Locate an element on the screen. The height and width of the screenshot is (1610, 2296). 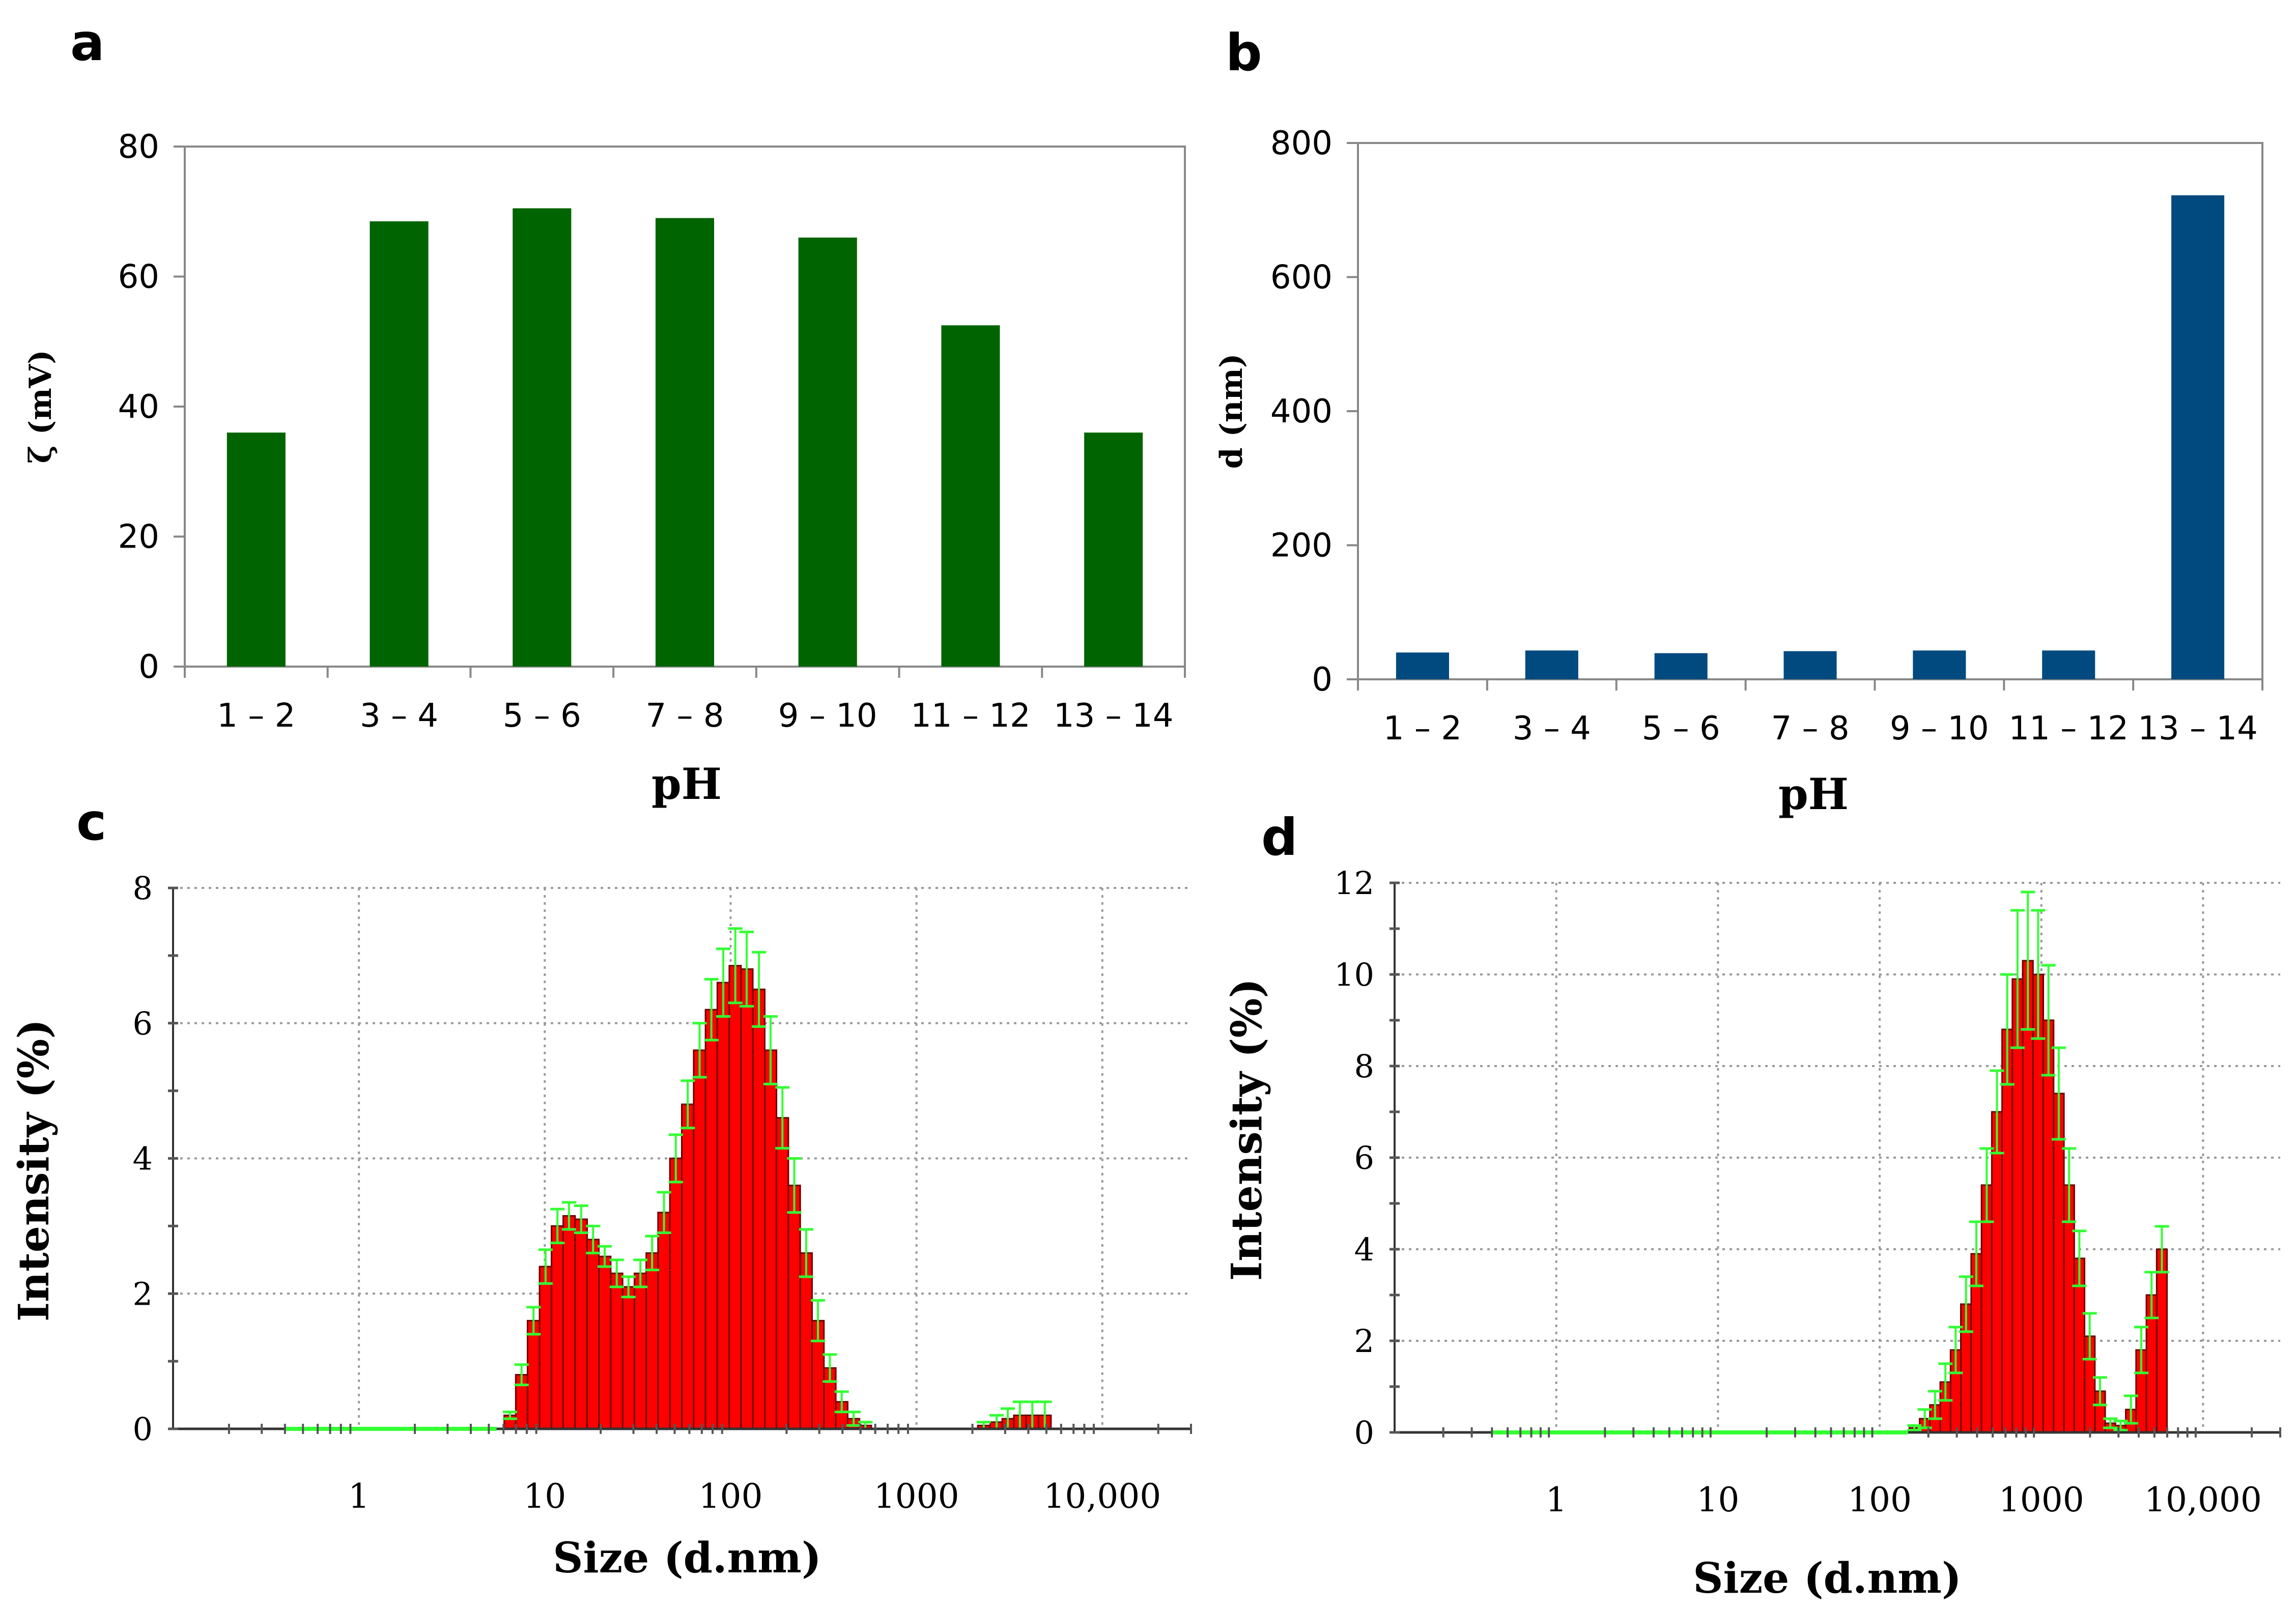
b-x-tick-label: 13 – 14 is located at coordinates (2198, 729).